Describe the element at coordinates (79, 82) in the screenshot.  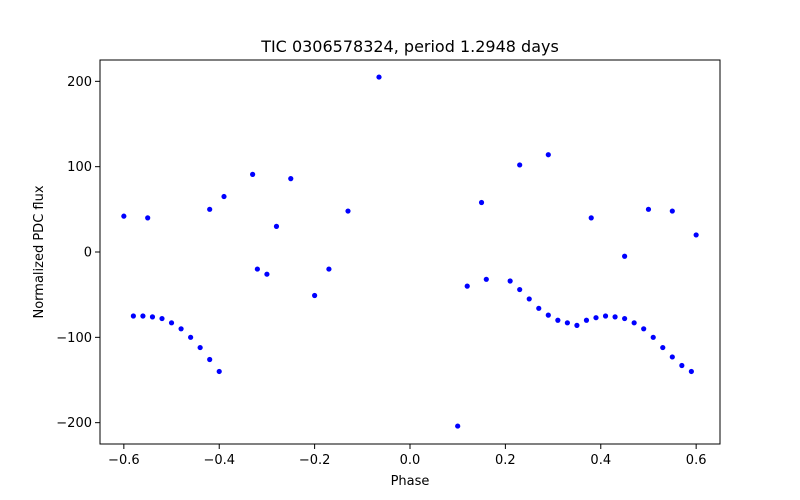
I see `y-tick-label: 200` at that location.